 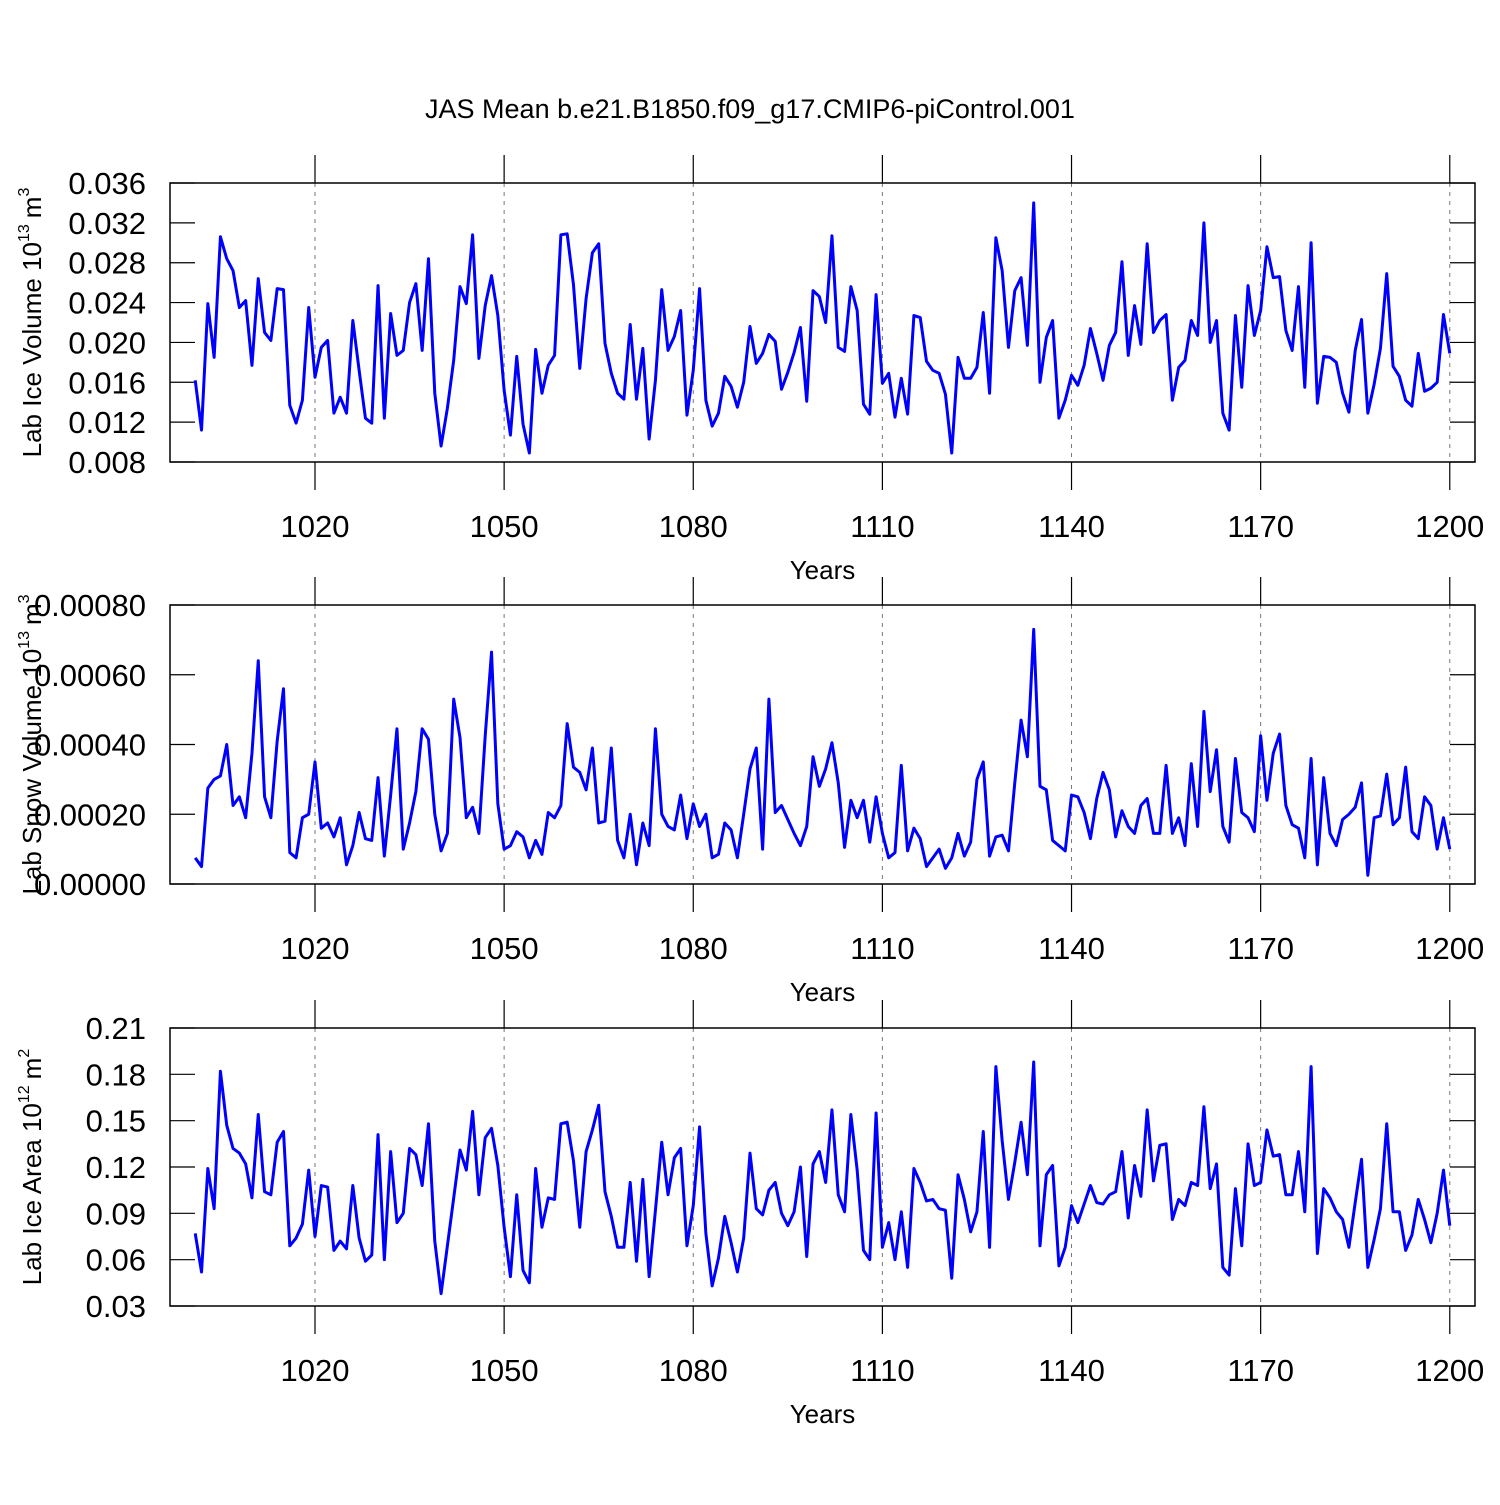 I want to click on y-tick-label: 0.020, so click(x=107, y=342).